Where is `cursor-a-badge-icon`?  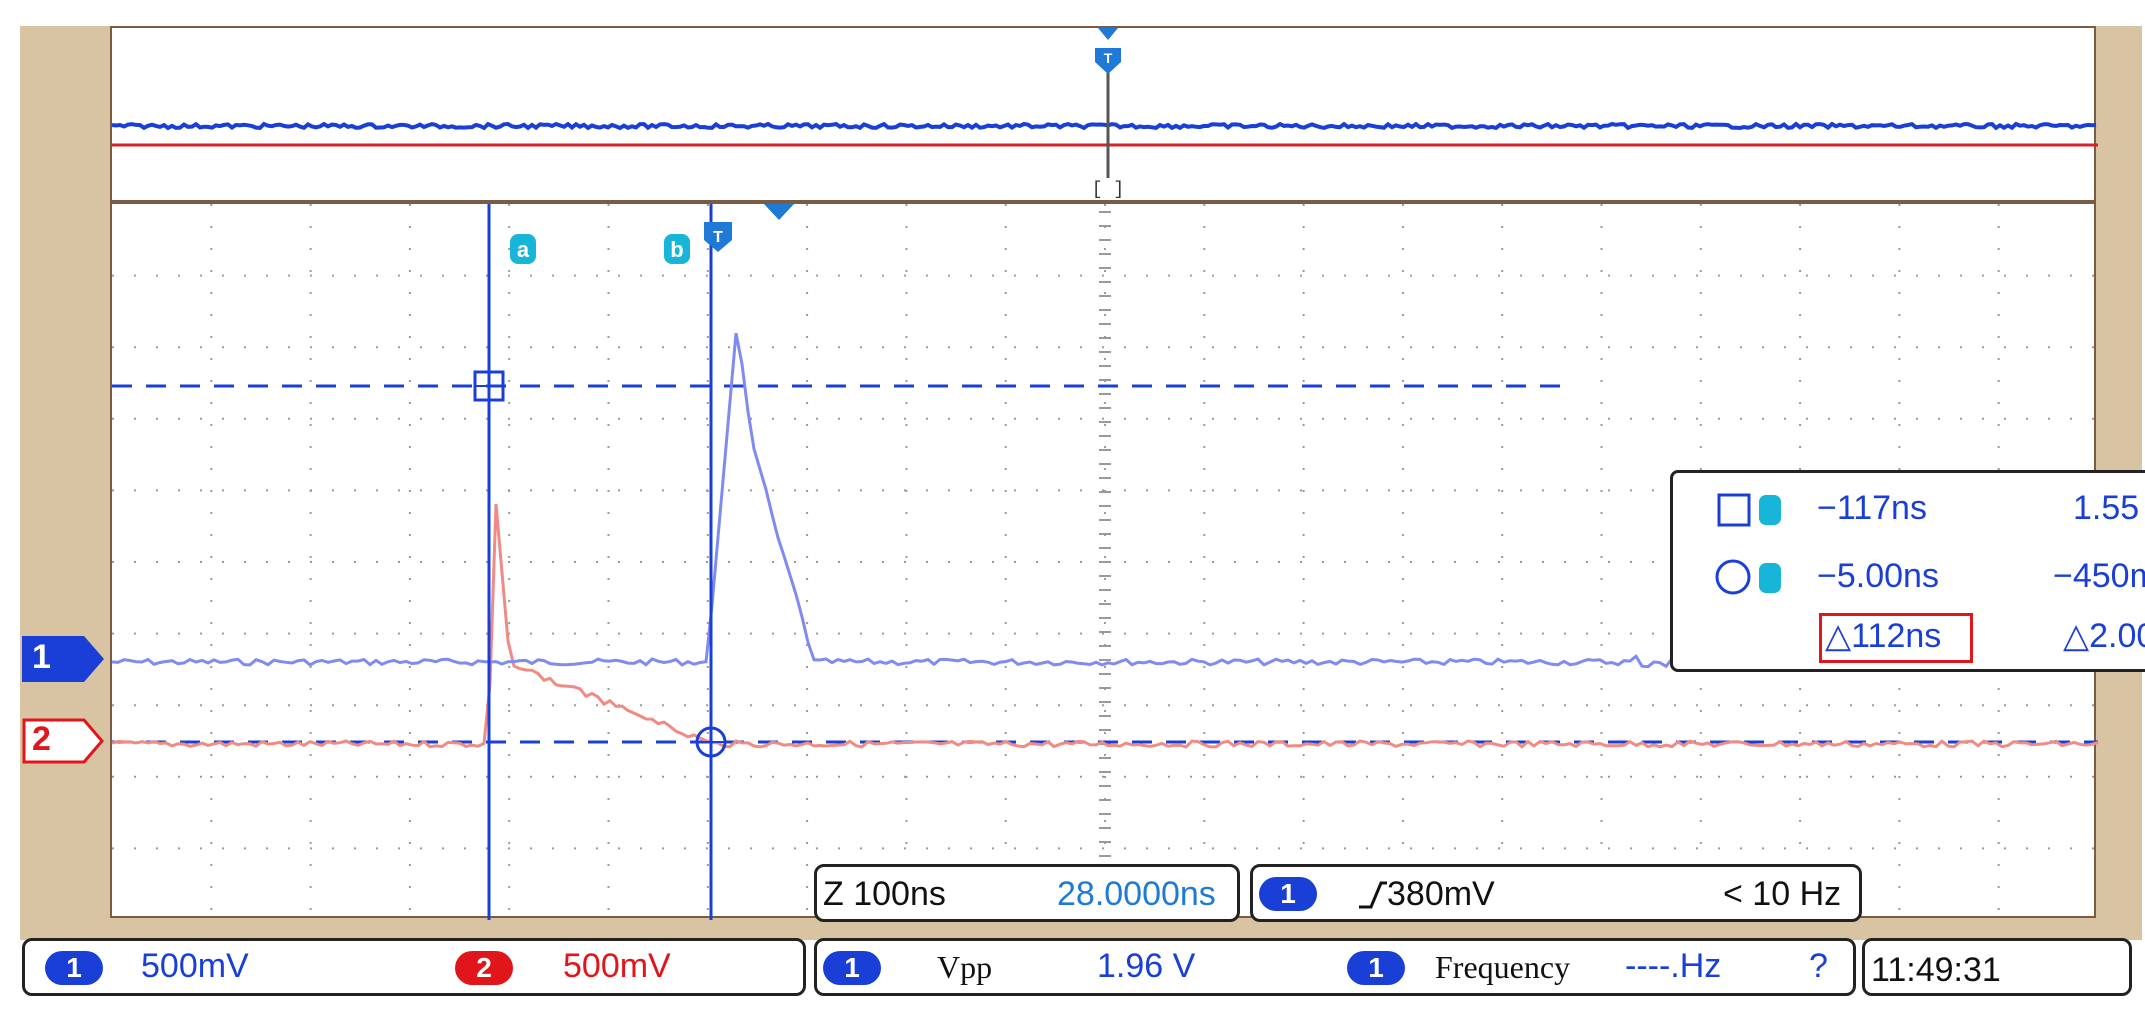 cursor-a-badge-icon is located at coordinates (1770, 510).